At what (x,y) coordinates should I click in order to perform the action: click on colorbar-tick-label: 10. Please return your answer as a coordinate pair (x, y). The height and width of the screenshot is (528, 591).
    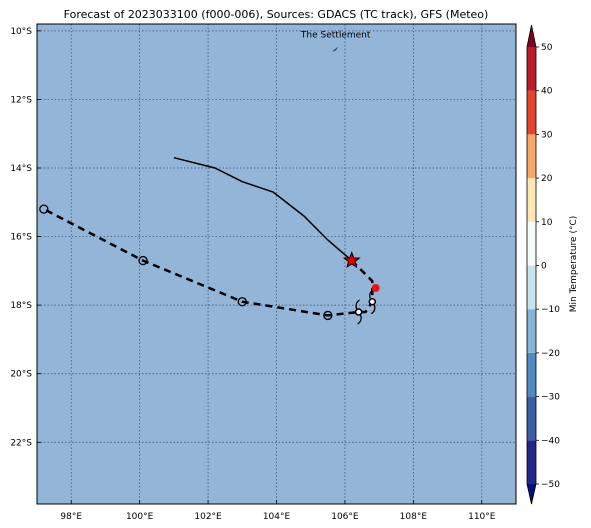
    Looking at the image, I should click on (547, 223).